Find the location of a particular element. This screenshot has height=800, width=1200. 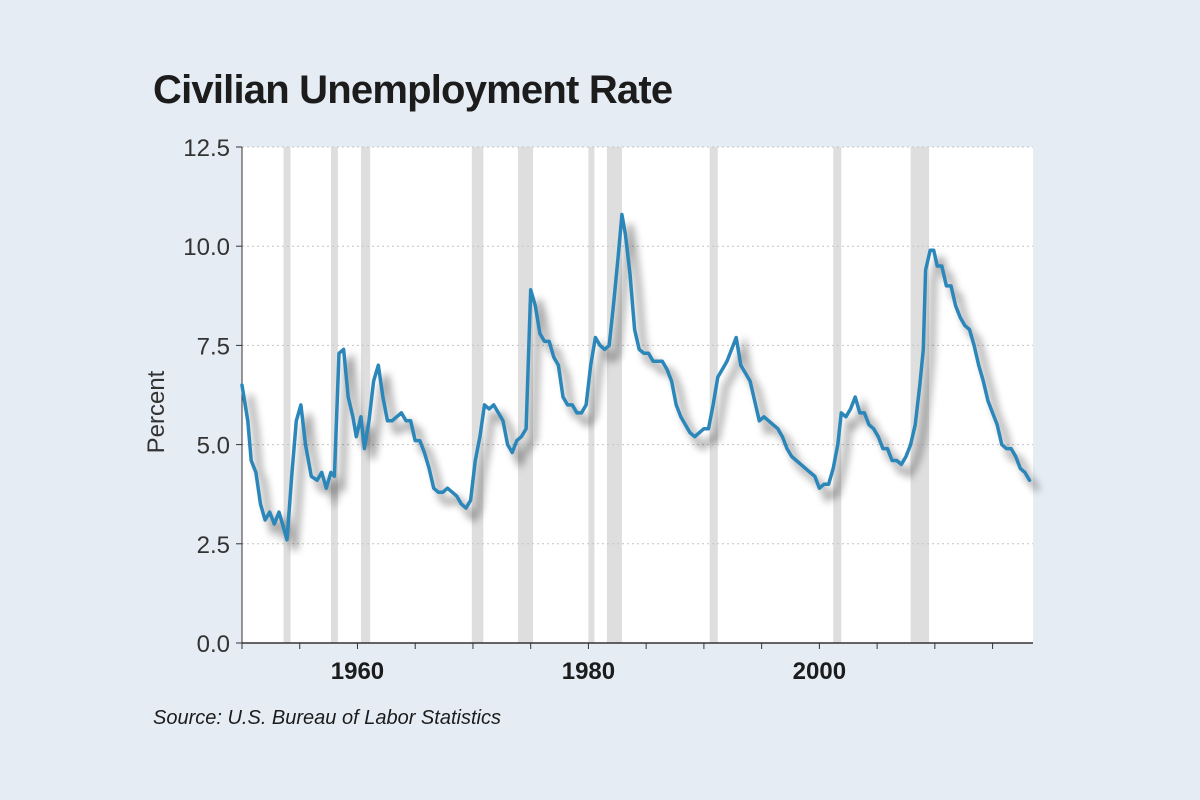

x-tick-label-2: 2000 is located at coordinates (819, 671).